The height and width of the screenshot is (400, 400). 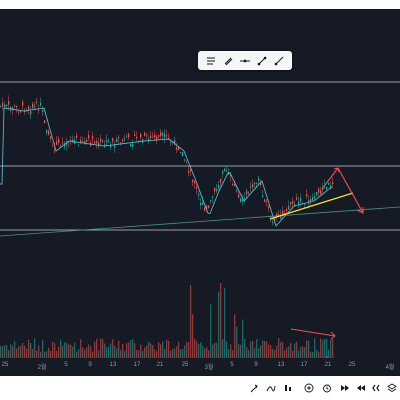 I want to click on time-tick: 5, so click(x=232, y=365).